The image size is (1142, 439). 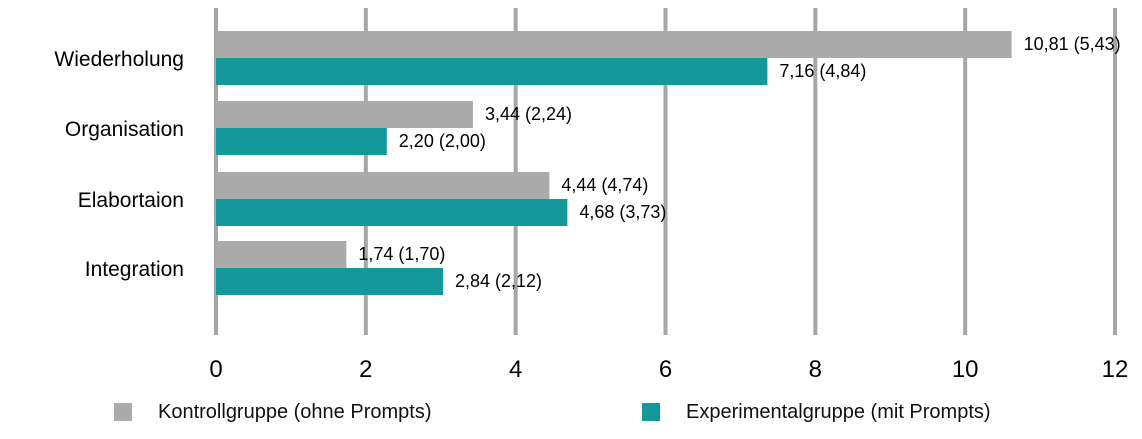 I want to click on legend-item-experimentalgruppe: Experimentalgruppe (mit Prompts), so click(x=816, y=412).